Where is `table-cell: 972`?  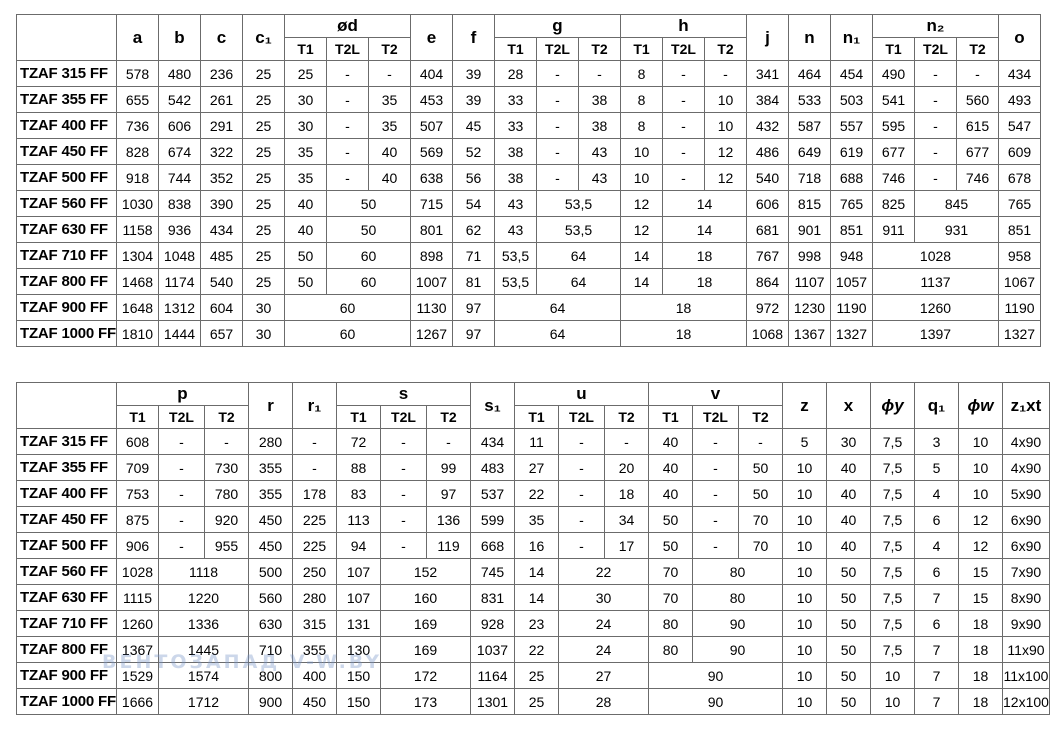 table-cell: 972 is located at coordinates (767, 307).